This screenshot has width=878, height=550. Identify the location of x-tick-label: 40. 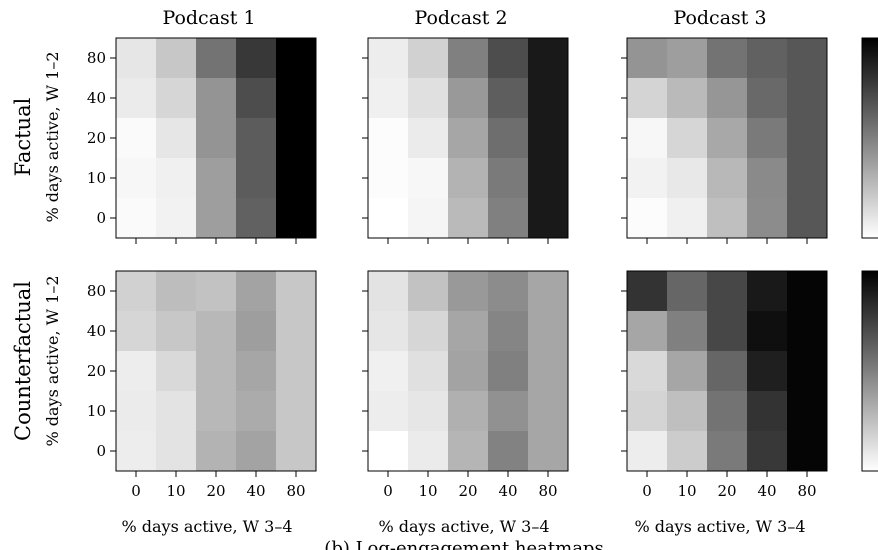
(766, 491).